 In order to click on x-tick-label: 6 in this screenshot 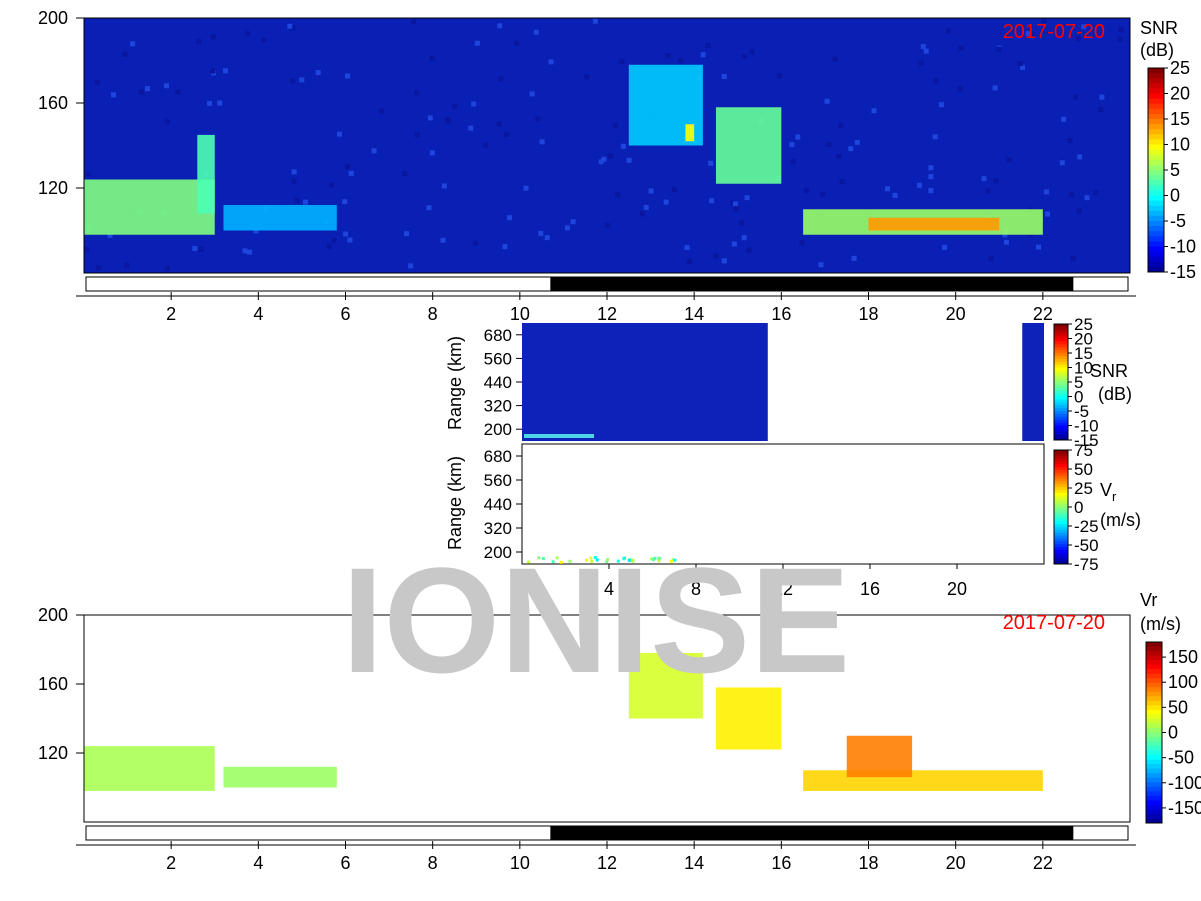, I will do `click(345, 314)`.